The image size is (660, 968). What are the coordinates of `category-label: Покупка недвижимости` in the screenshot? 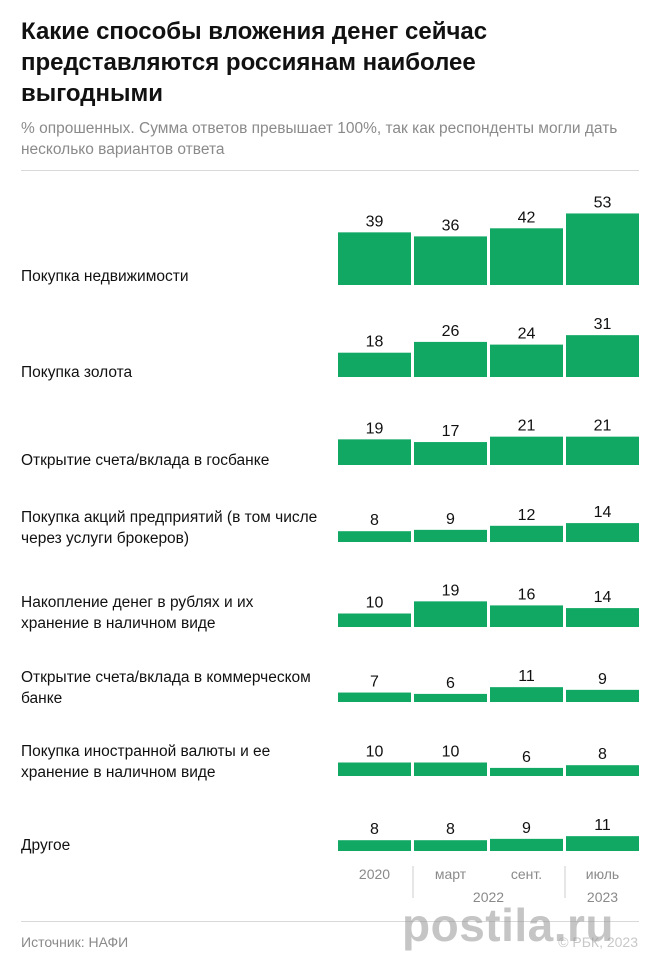 It's located at (105, 276).